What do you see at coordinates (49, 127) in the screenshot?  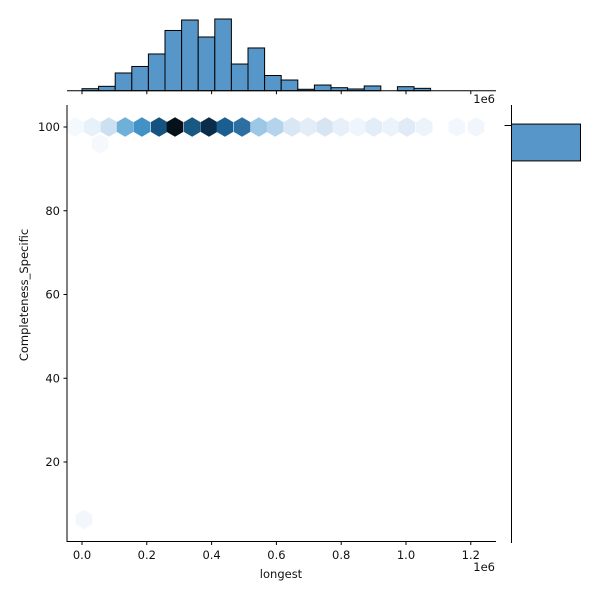 I see `y-tick-label: 100` at bounding box center [49, 127].